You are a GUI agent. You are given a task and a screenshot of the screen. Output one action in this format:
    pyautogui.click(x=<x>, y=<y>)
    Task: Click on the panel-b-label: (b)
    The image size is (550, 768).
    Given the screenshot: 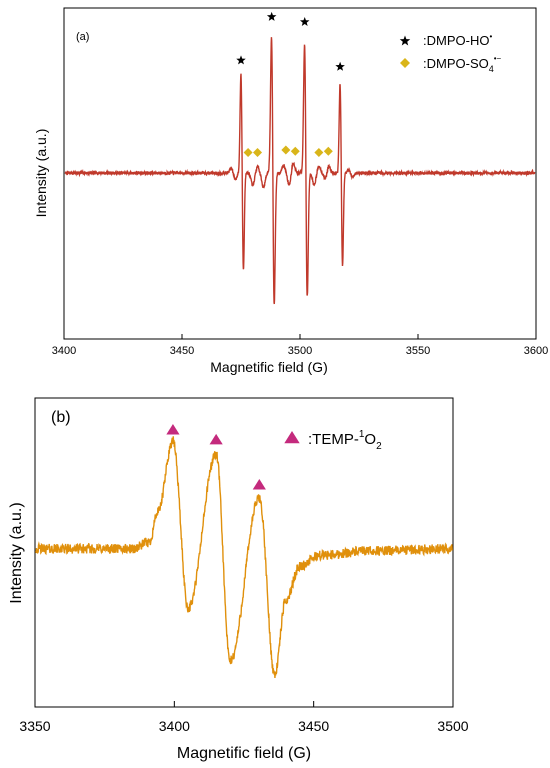 What is the action you would take?
    pyautogui.click(x=61, y=417)
    